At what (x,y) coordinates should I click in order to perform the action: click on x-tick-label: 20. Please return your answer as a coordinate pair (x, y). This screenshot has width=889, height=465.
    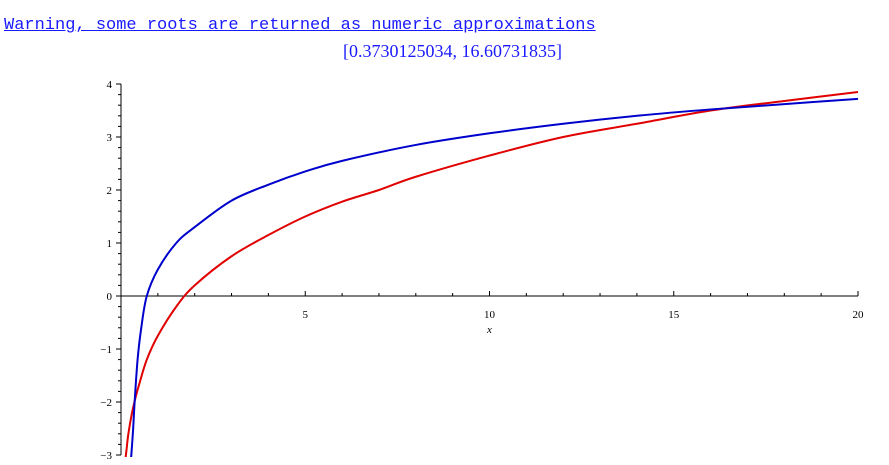
    Looking at the image, I should click on (859, 315).